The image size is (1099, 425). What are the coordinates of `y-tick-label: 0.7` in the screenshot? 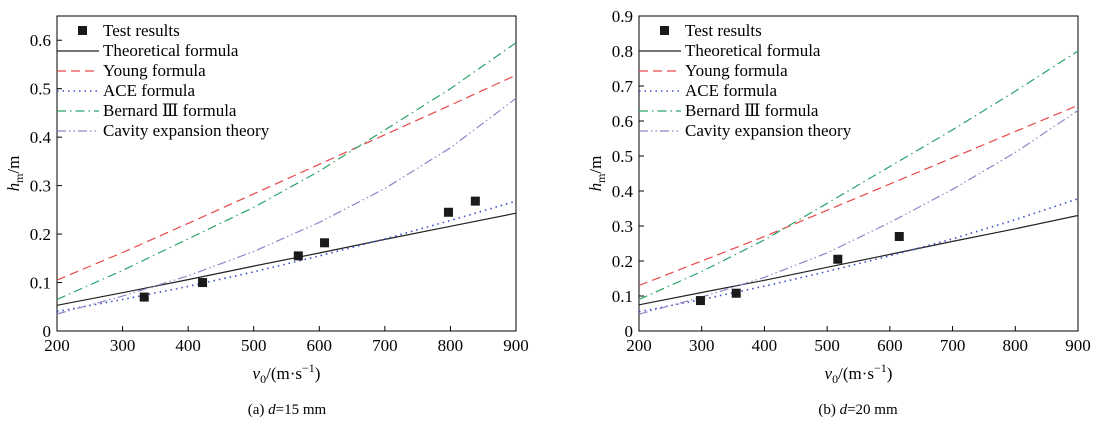 It's located at (623, 86).